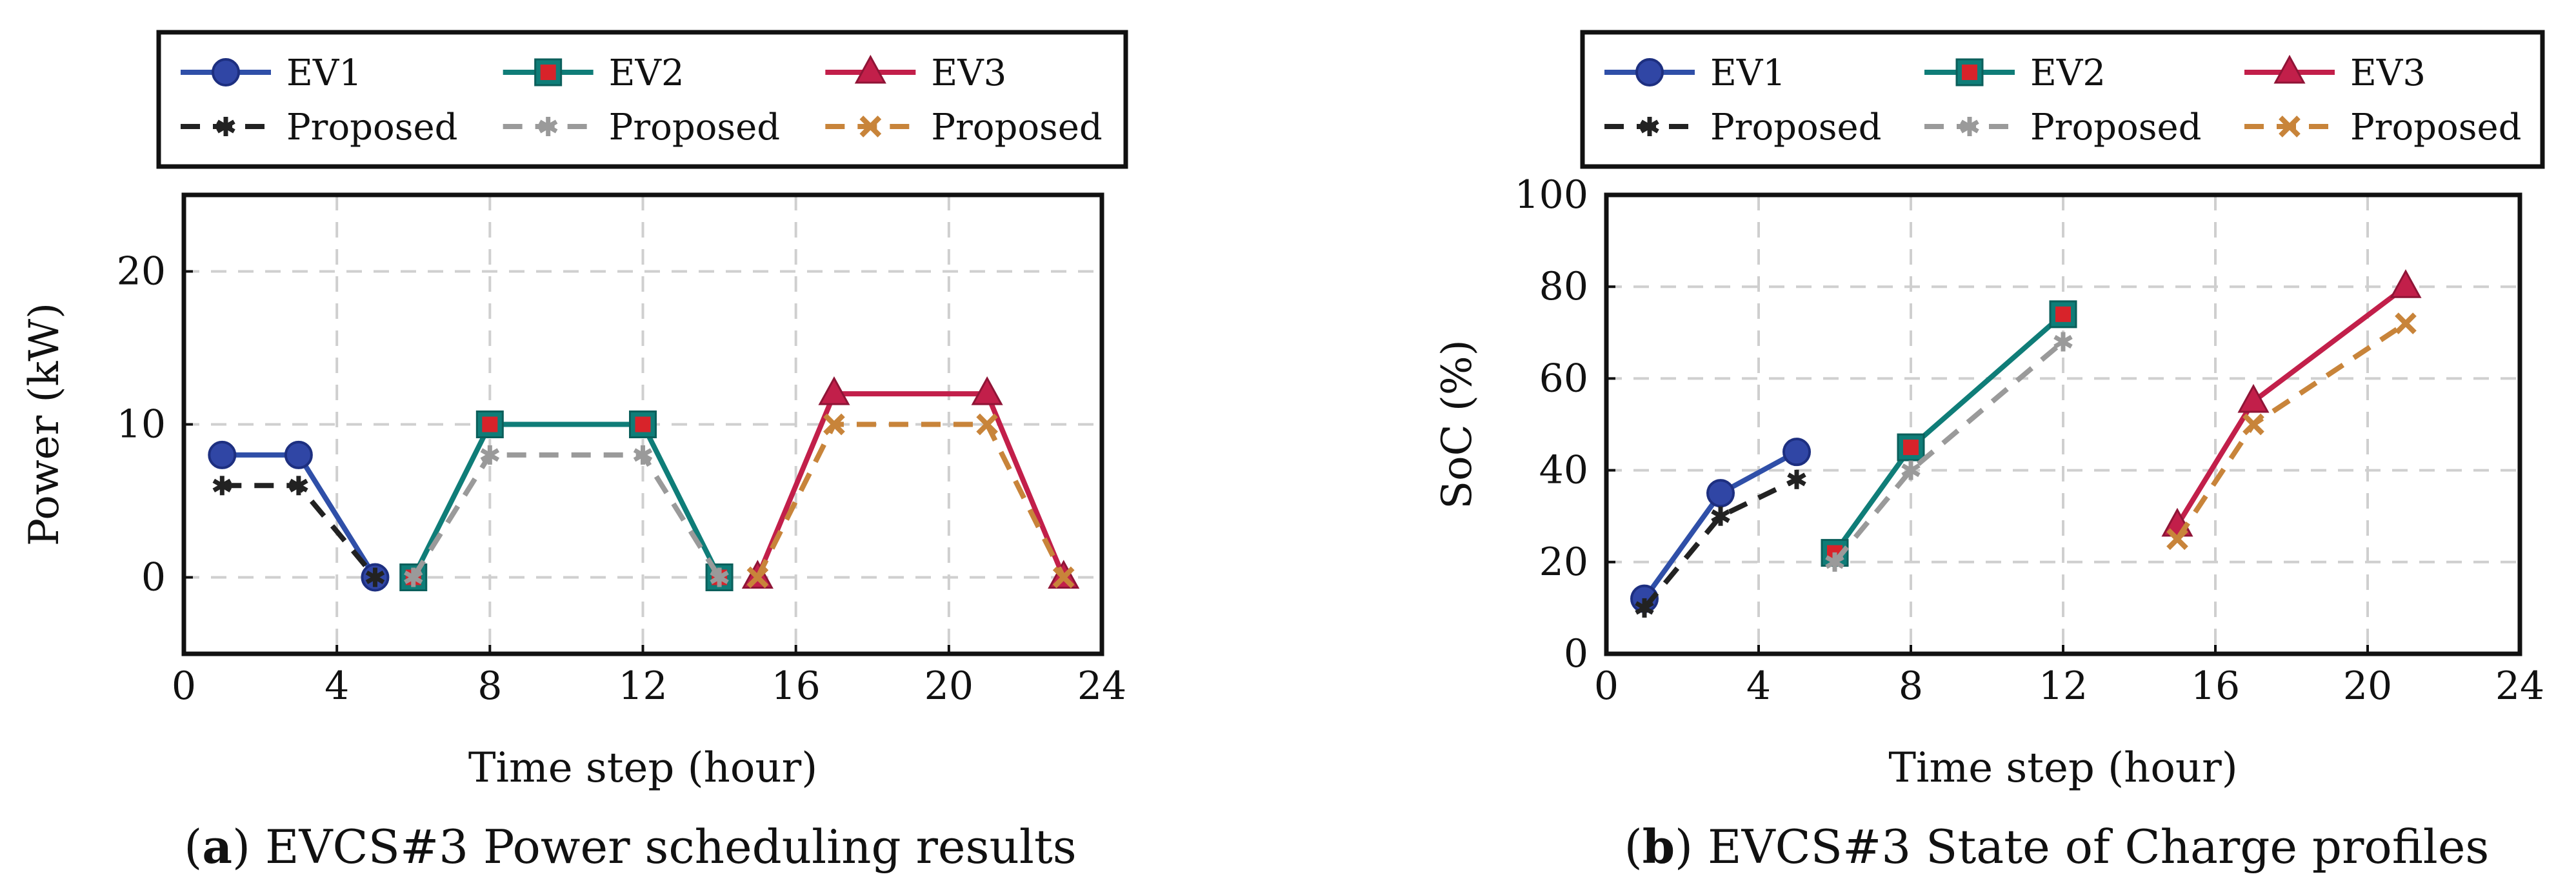 The height and width of the screenshot is (892, 2576). What do you see at coordinates (1563, 470) in the screenshot?
I see `y-tick-label: 40` at bounding box center [1563, 470].